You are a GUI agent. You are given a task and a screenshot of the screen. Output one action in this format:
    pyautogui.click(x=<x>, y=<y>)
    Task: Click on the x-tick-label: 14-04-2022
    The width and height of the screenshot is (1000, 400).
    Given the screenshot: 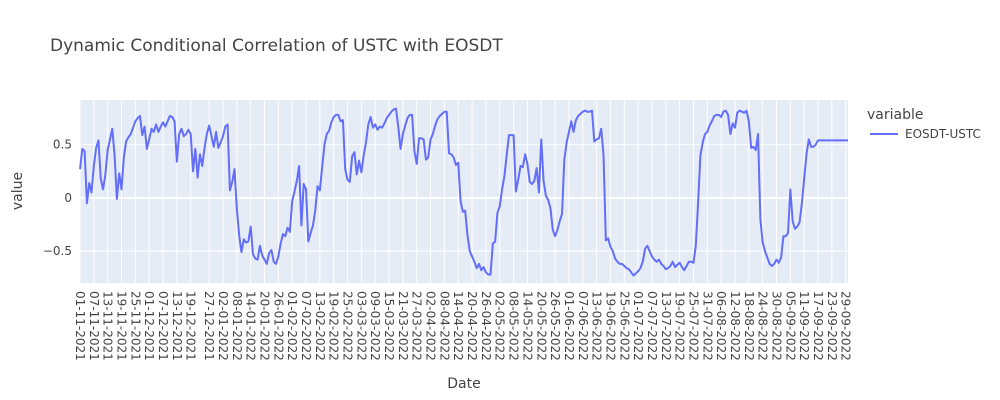 What is the action you would take?
    pyautogui.click(x=458, y=326)
    